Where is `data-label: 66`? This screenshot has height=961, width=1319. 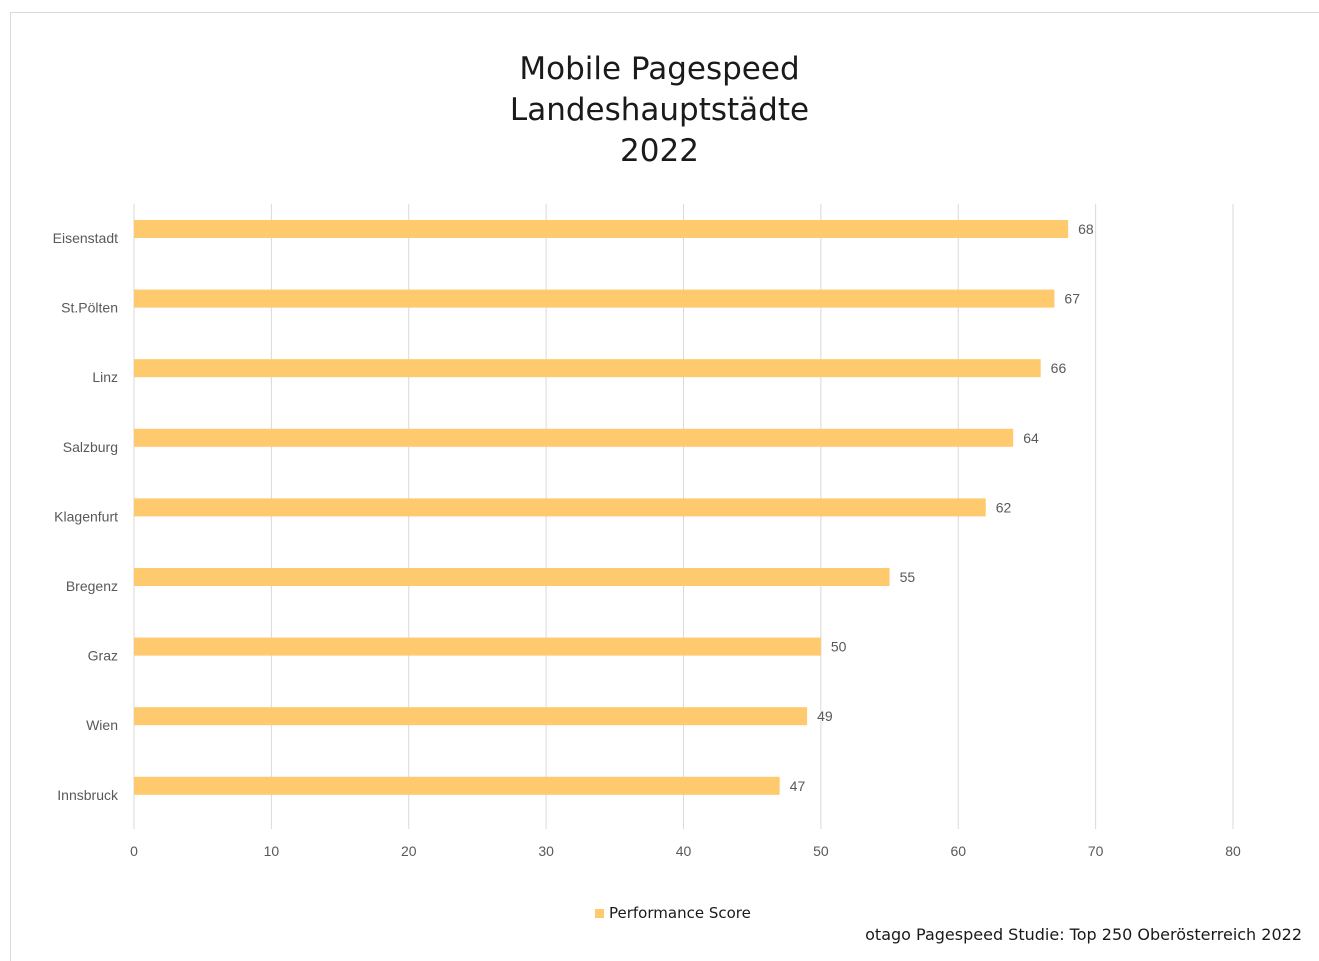 data-label: 66 is located at coordinates (1059, 368).